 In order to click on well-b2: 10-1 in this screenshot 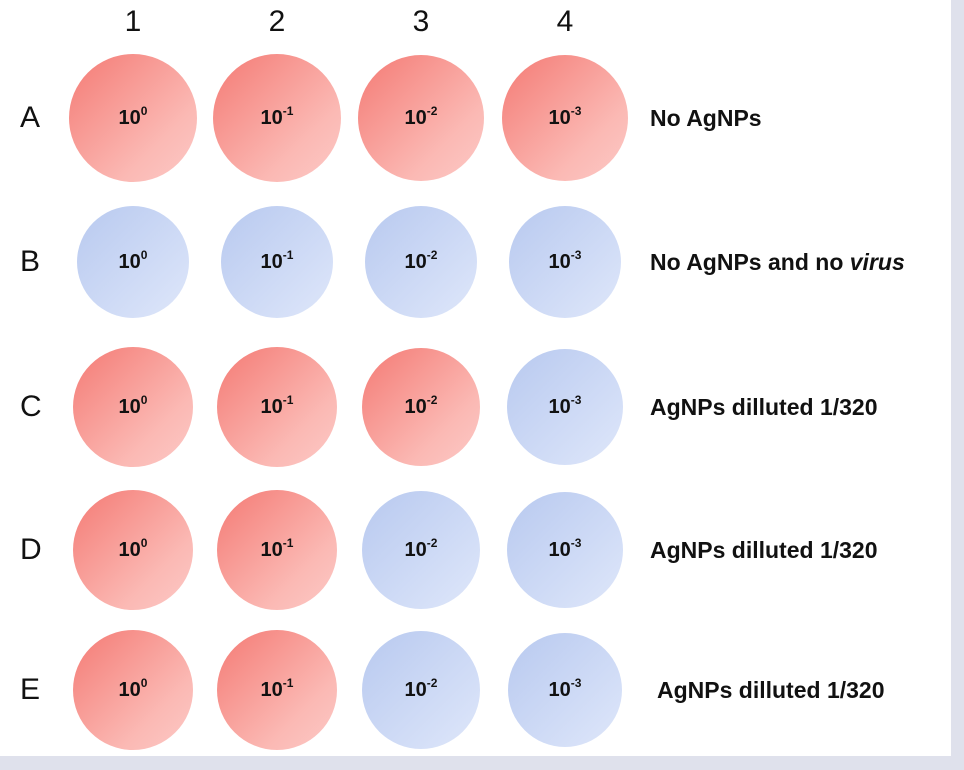, I will do `click(277, 262)`.